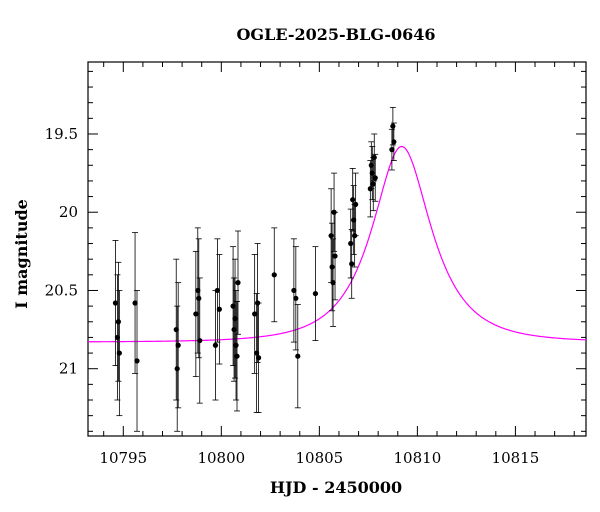 This screenshot has height=512, width=600. I want to click on x-tick-label: 10795, so click(123, 458).